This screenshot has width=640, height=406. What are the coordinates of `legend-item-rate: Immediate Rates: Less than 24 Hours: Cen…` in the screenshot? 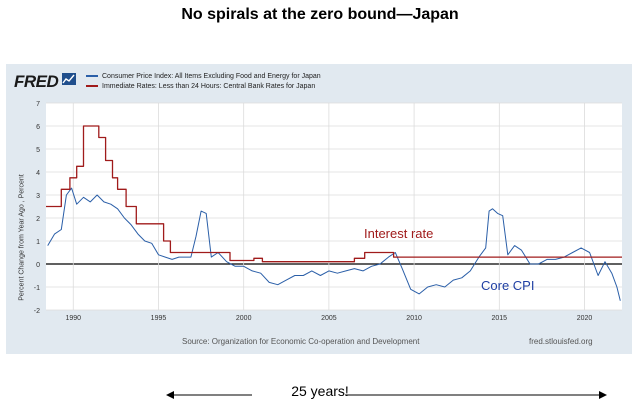 It's located at (200, 86).